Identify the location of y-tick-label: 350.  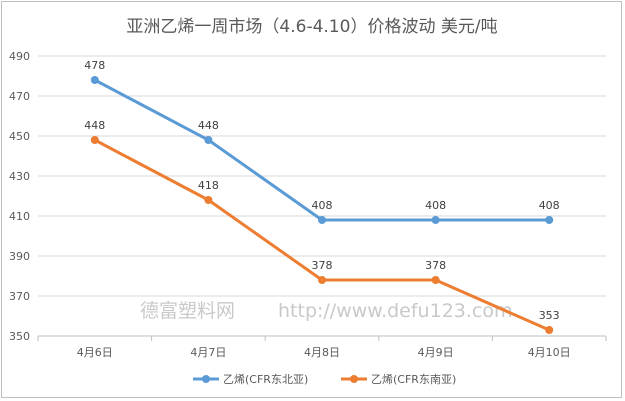
(19, 336).